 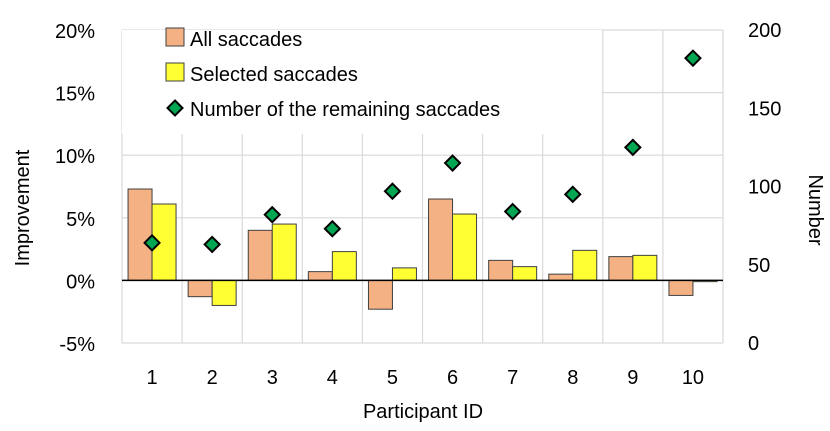 I want to click on right-axis-ticks: 0 50 100 150 200, so click(x=764, y=187).